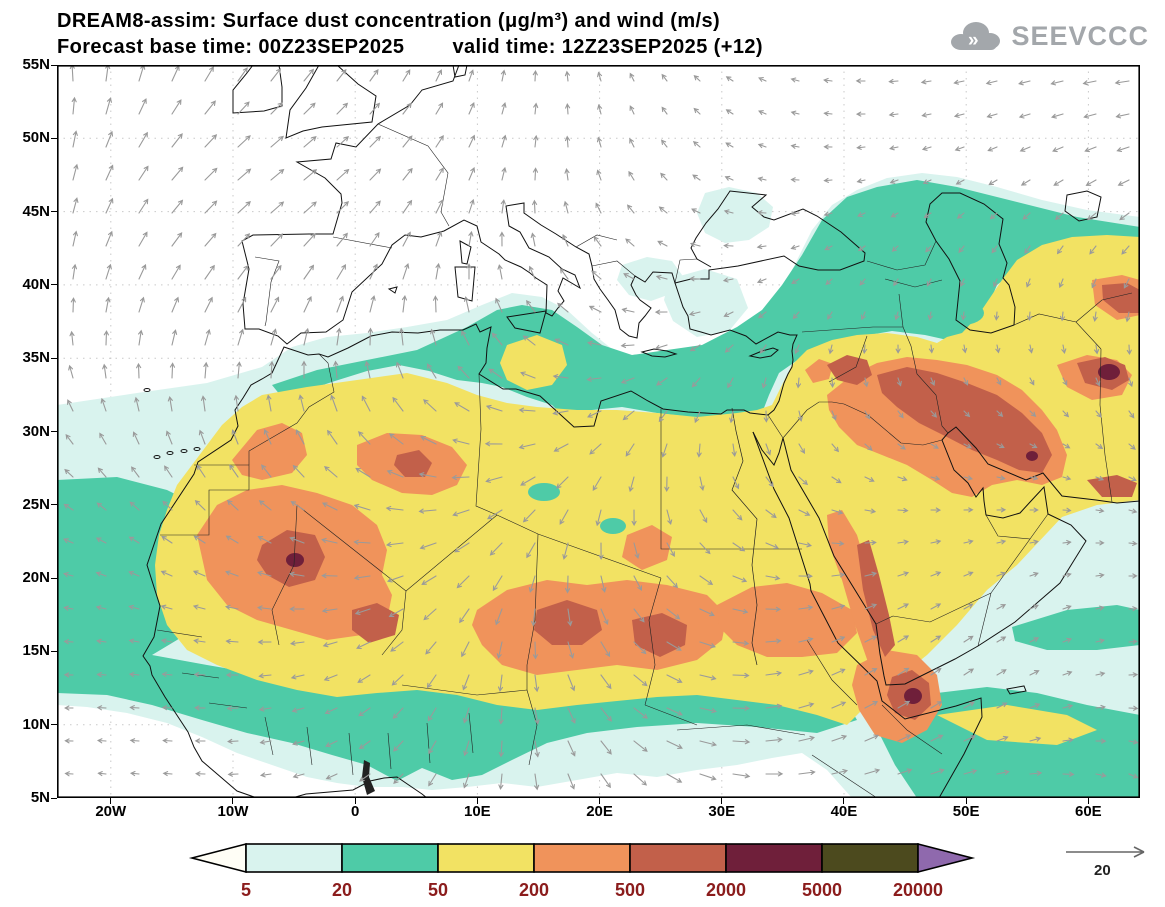 The width and height of the screenshot is (1165, 907). Describe the element at coordinates (217, 858) in the screenshot. I see `colorbar-arrow-low` at that location.